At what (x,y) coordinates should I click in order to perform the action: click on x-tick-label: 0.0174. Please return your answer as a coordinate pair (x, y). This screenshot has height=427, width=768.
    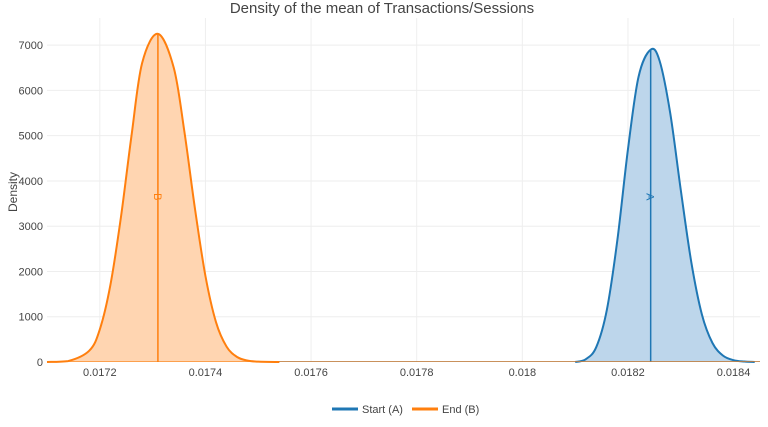
    Looking at the image, I should click on (206, 373).